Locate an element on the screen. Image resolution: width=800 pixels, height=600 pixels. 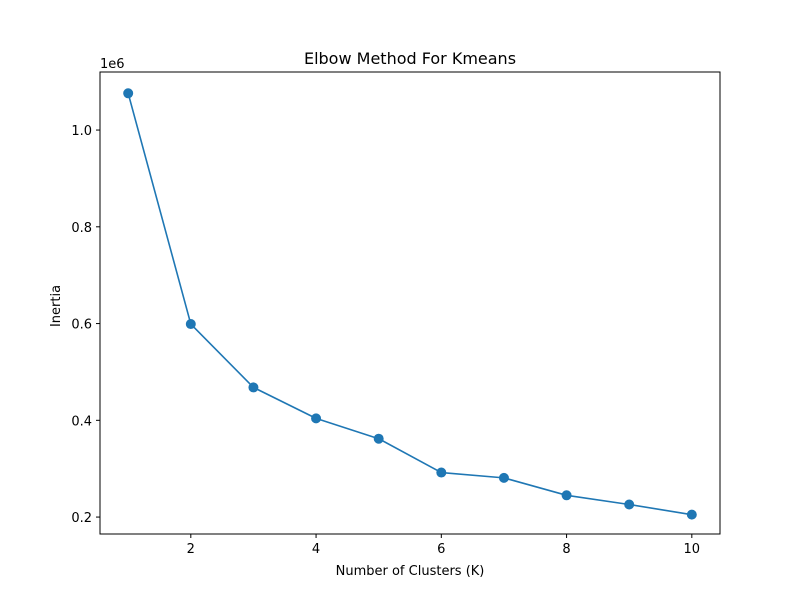
y-tick-label: 0.2 is located at coordinates (81, 518).